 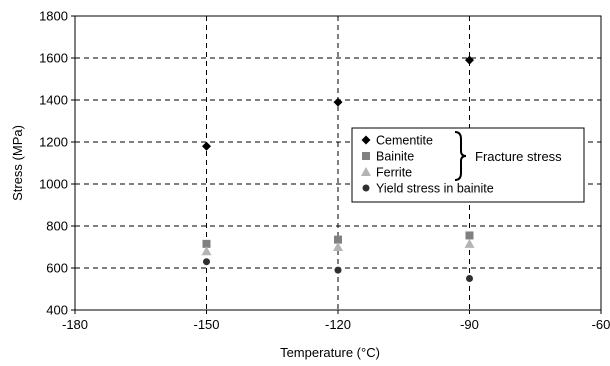 I want to click on legend-label: Ferrite, so click(x=394, y=173).